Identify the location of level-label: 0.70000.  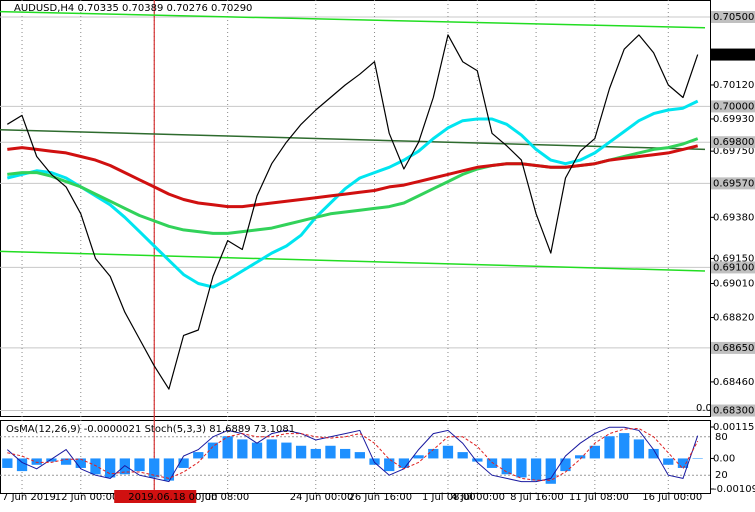
(733, 106).